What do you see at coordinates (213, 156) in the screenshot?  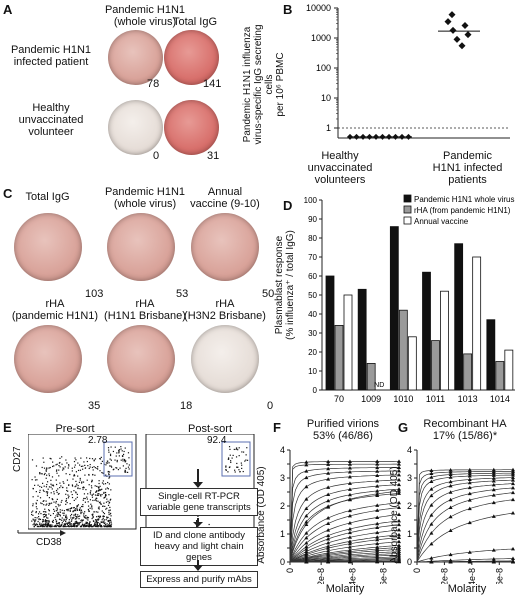 I see `count-a4: 31` at bounding box center [213, 156].